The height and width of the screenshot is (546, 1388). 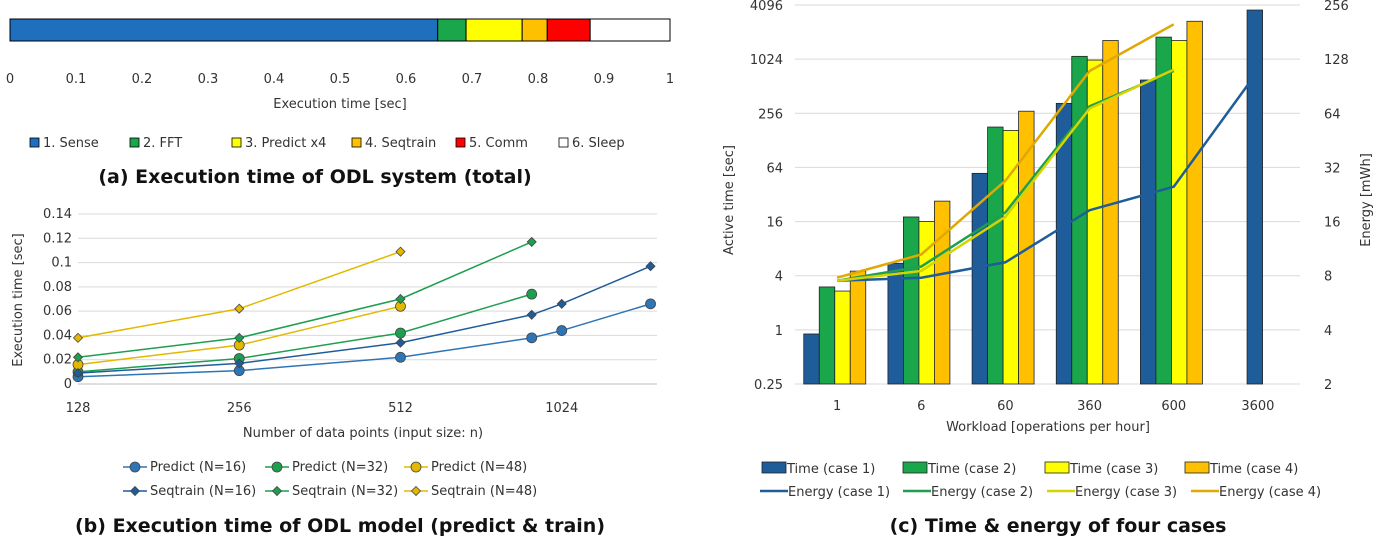 What do you see at coordinates (78, 408) in the screenshot?
I see `b-x-tick-label: 128` at bounding box center [78, 408].